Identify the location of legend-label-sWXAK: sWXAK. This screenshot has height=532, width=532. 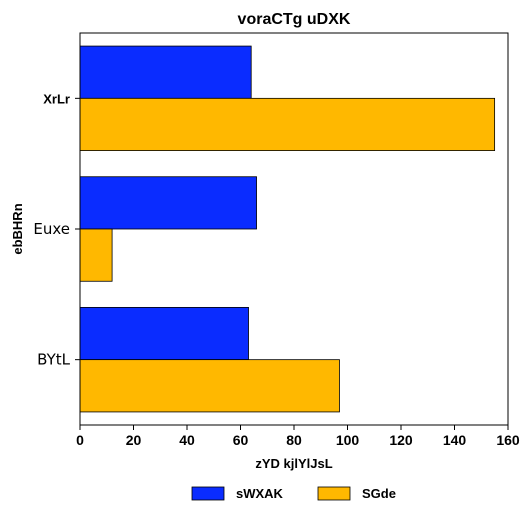
(260, 493).